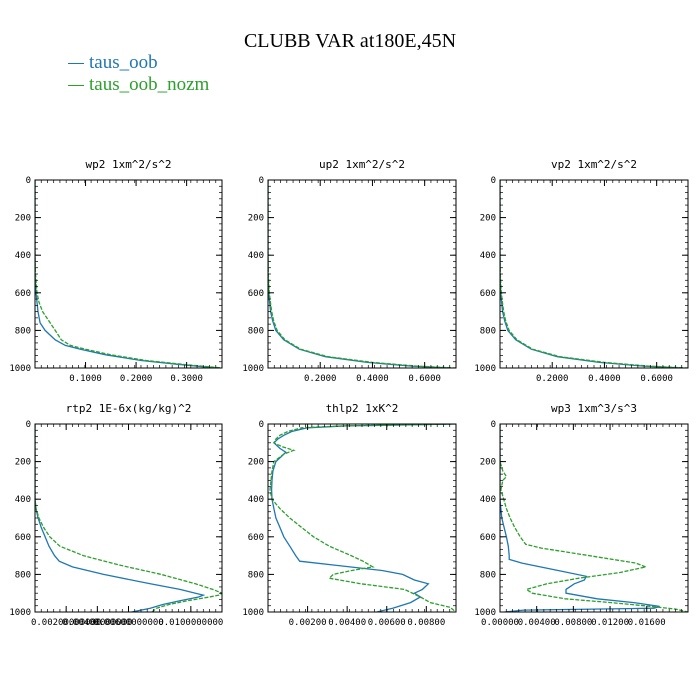 The image size is (700, 700). Describe the element at coordinates (76, 85) in the screenshot. I see `legend-swatch-taus-oob-nozm` at that location.